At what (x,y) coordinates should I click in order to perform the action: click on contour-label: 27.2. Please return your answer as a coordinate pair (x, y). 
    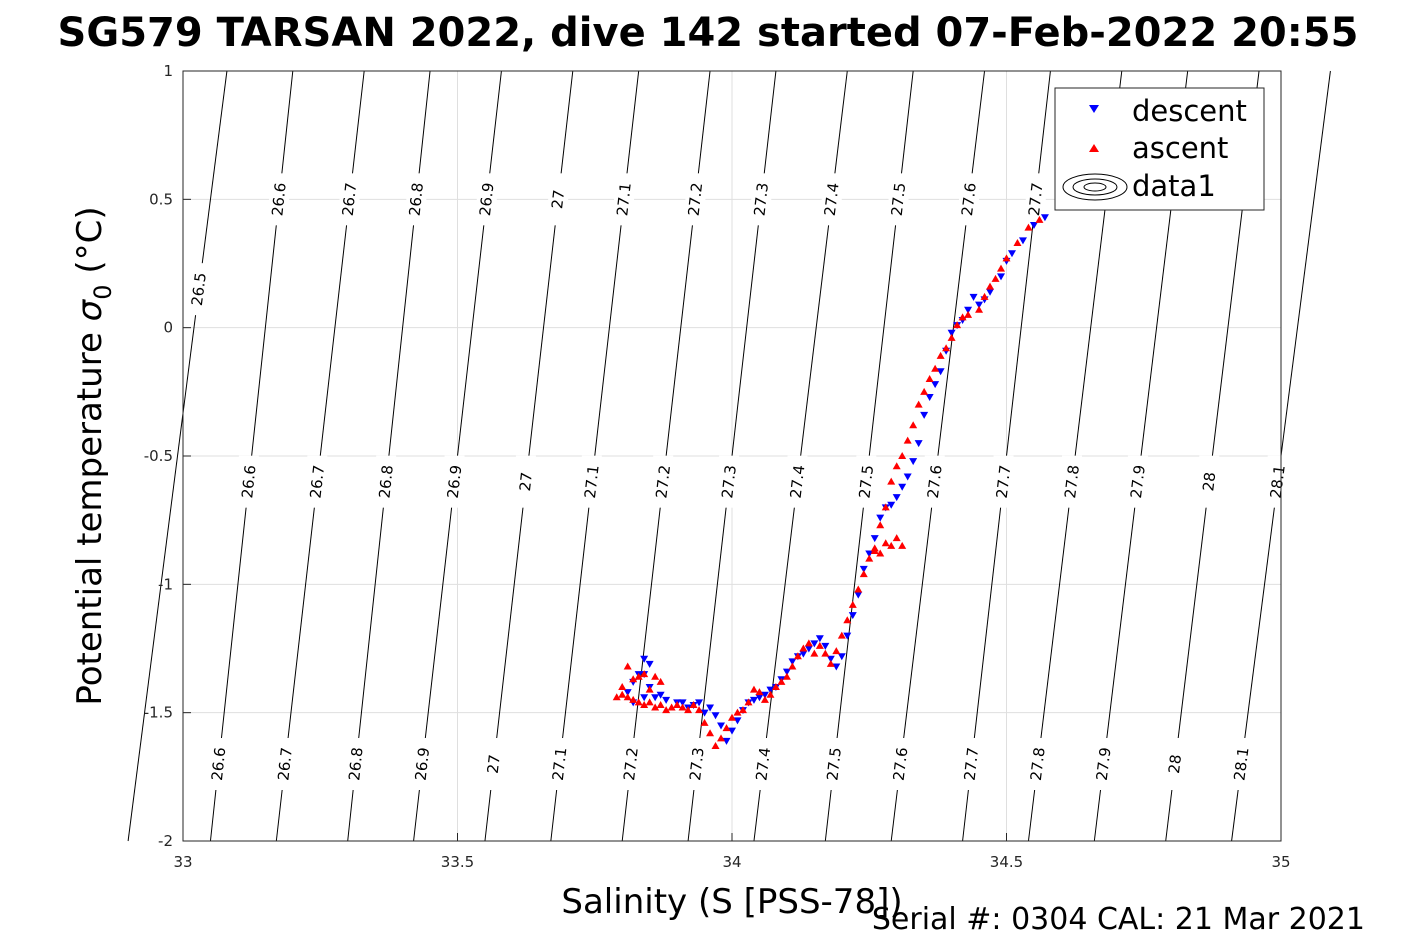
    Looking at the image, I should click on (696, 199).